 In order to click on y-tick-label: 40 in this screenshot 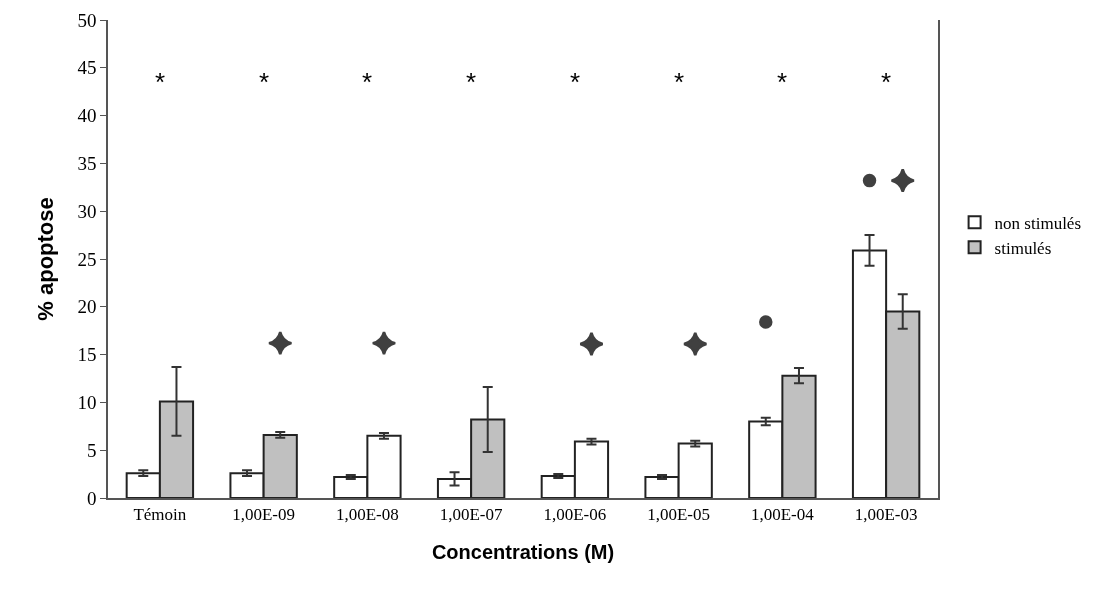, I will do `click(87, 116)`.